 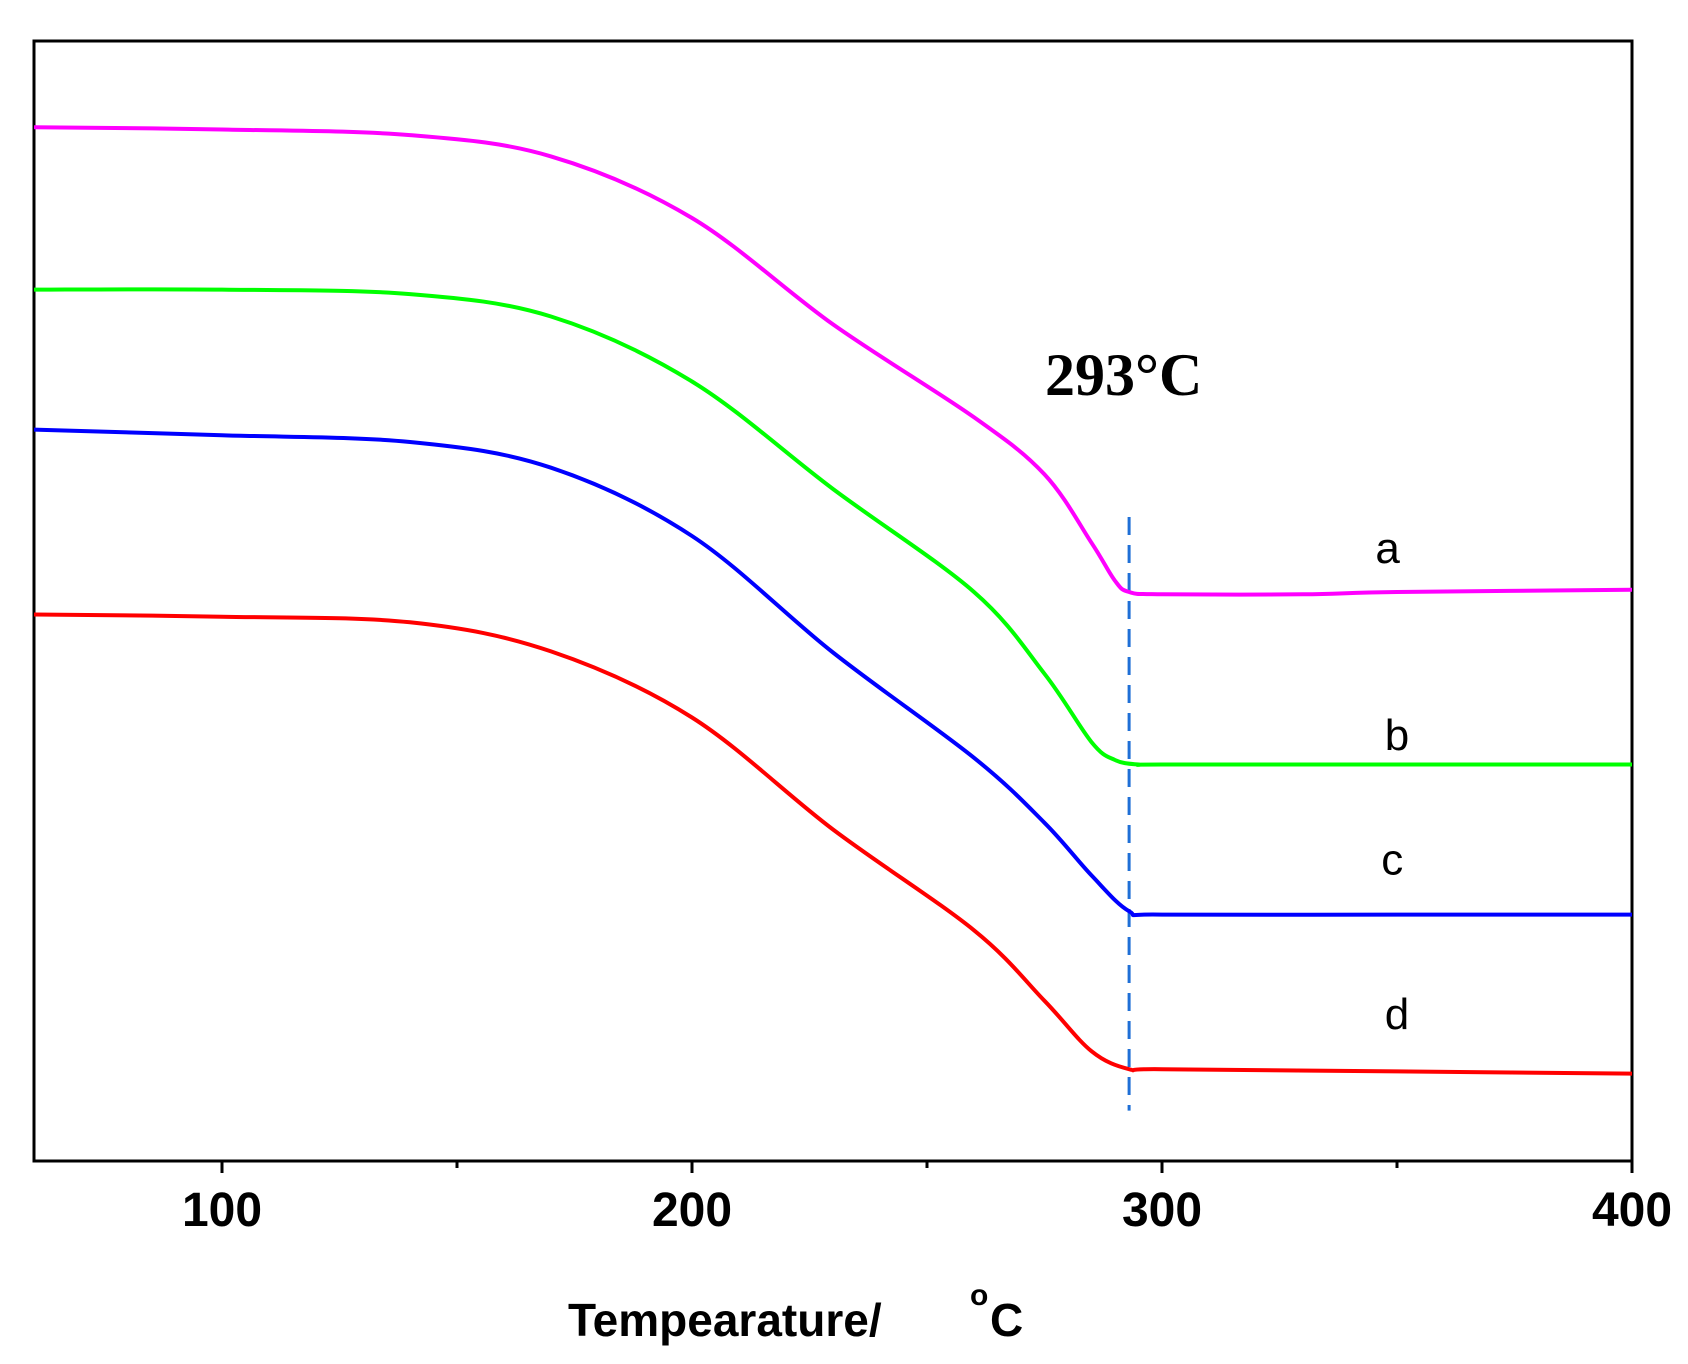 I want to click on x-axis-ticks, so click(x=927, y=1167).